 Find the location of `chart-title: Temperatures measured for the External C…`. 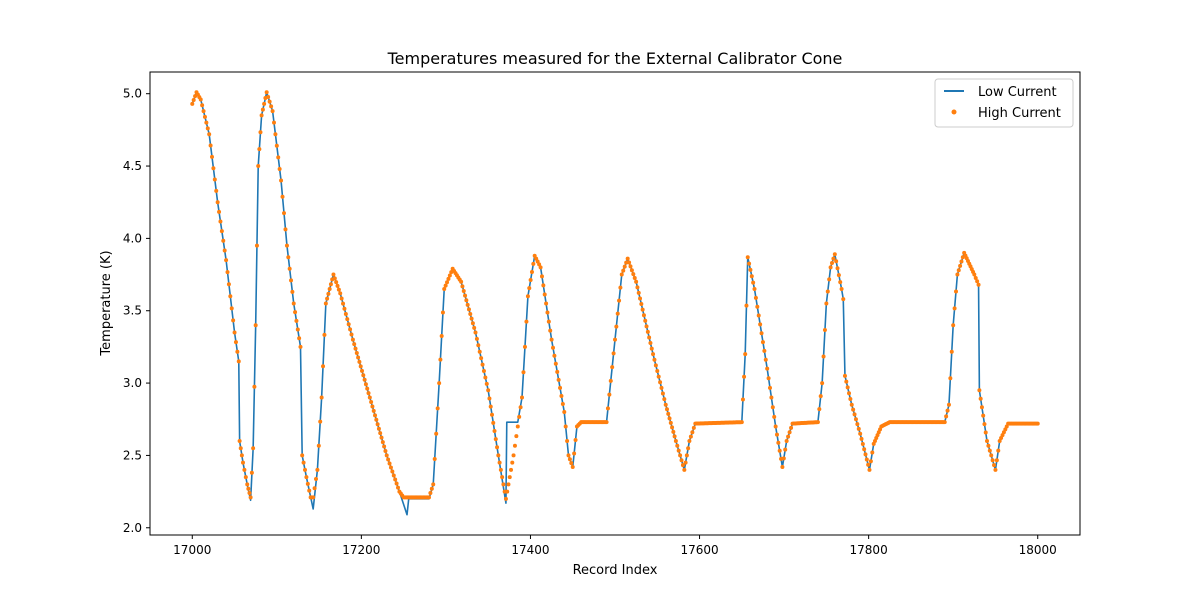

chart-title: Temperatures measured for the External C… is located at coordinates (615, 58).